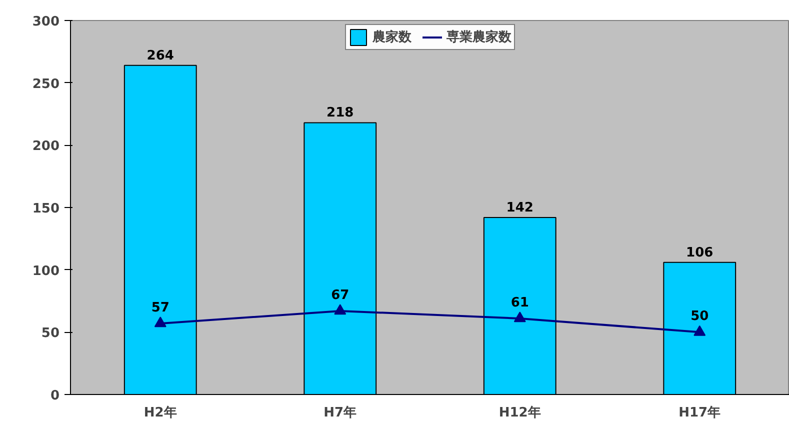 The width and height of the screenshot is (789, 434). What do you see at coordinates (50, 334) in the screenshot?
I see `y-tick-label: 50` at bounding box center [50, 334].